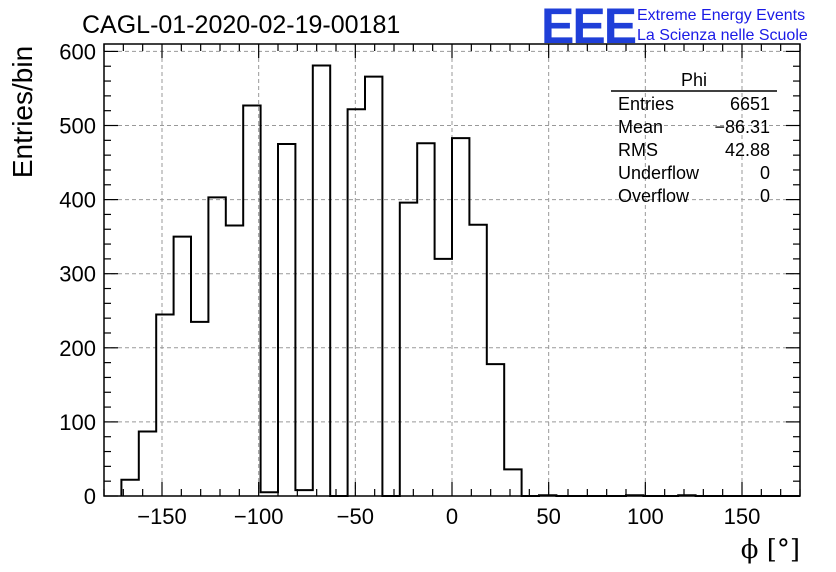 This screenshot has height=572, width=836. Describe the element at coordinates (640, 127) in the screenshot. I see `stat-label: Mean` at that location.